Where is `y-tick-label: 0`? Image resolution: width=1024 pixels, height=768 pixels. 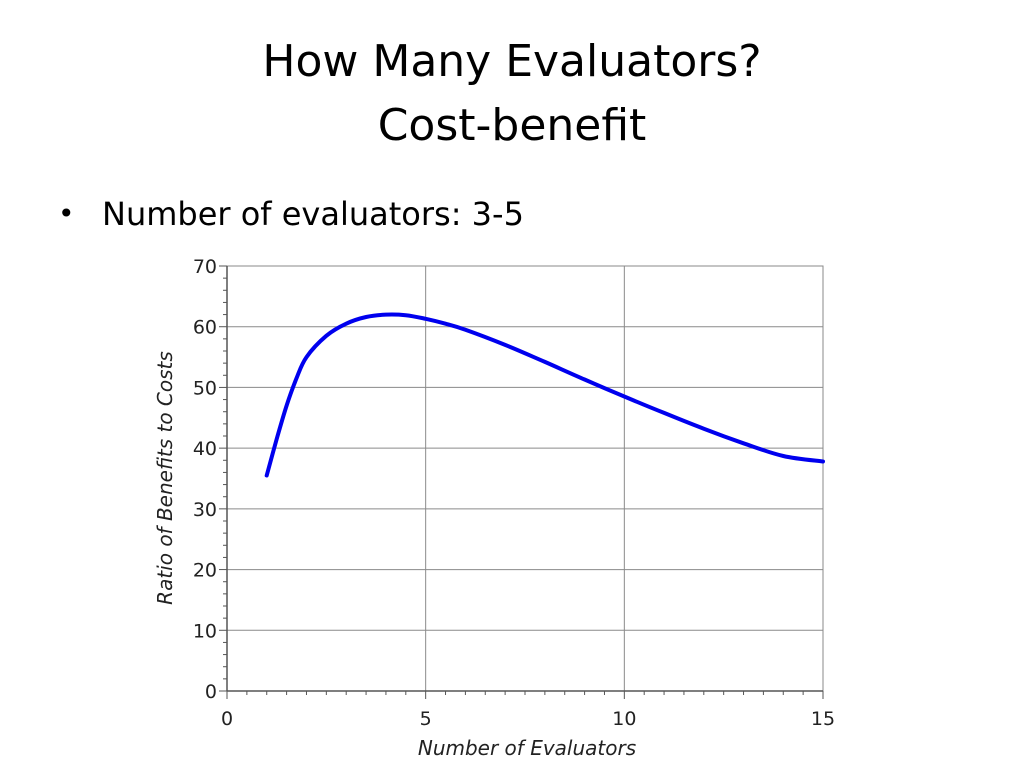 y-tick-label: 0 is located at coordinates (211, 692).